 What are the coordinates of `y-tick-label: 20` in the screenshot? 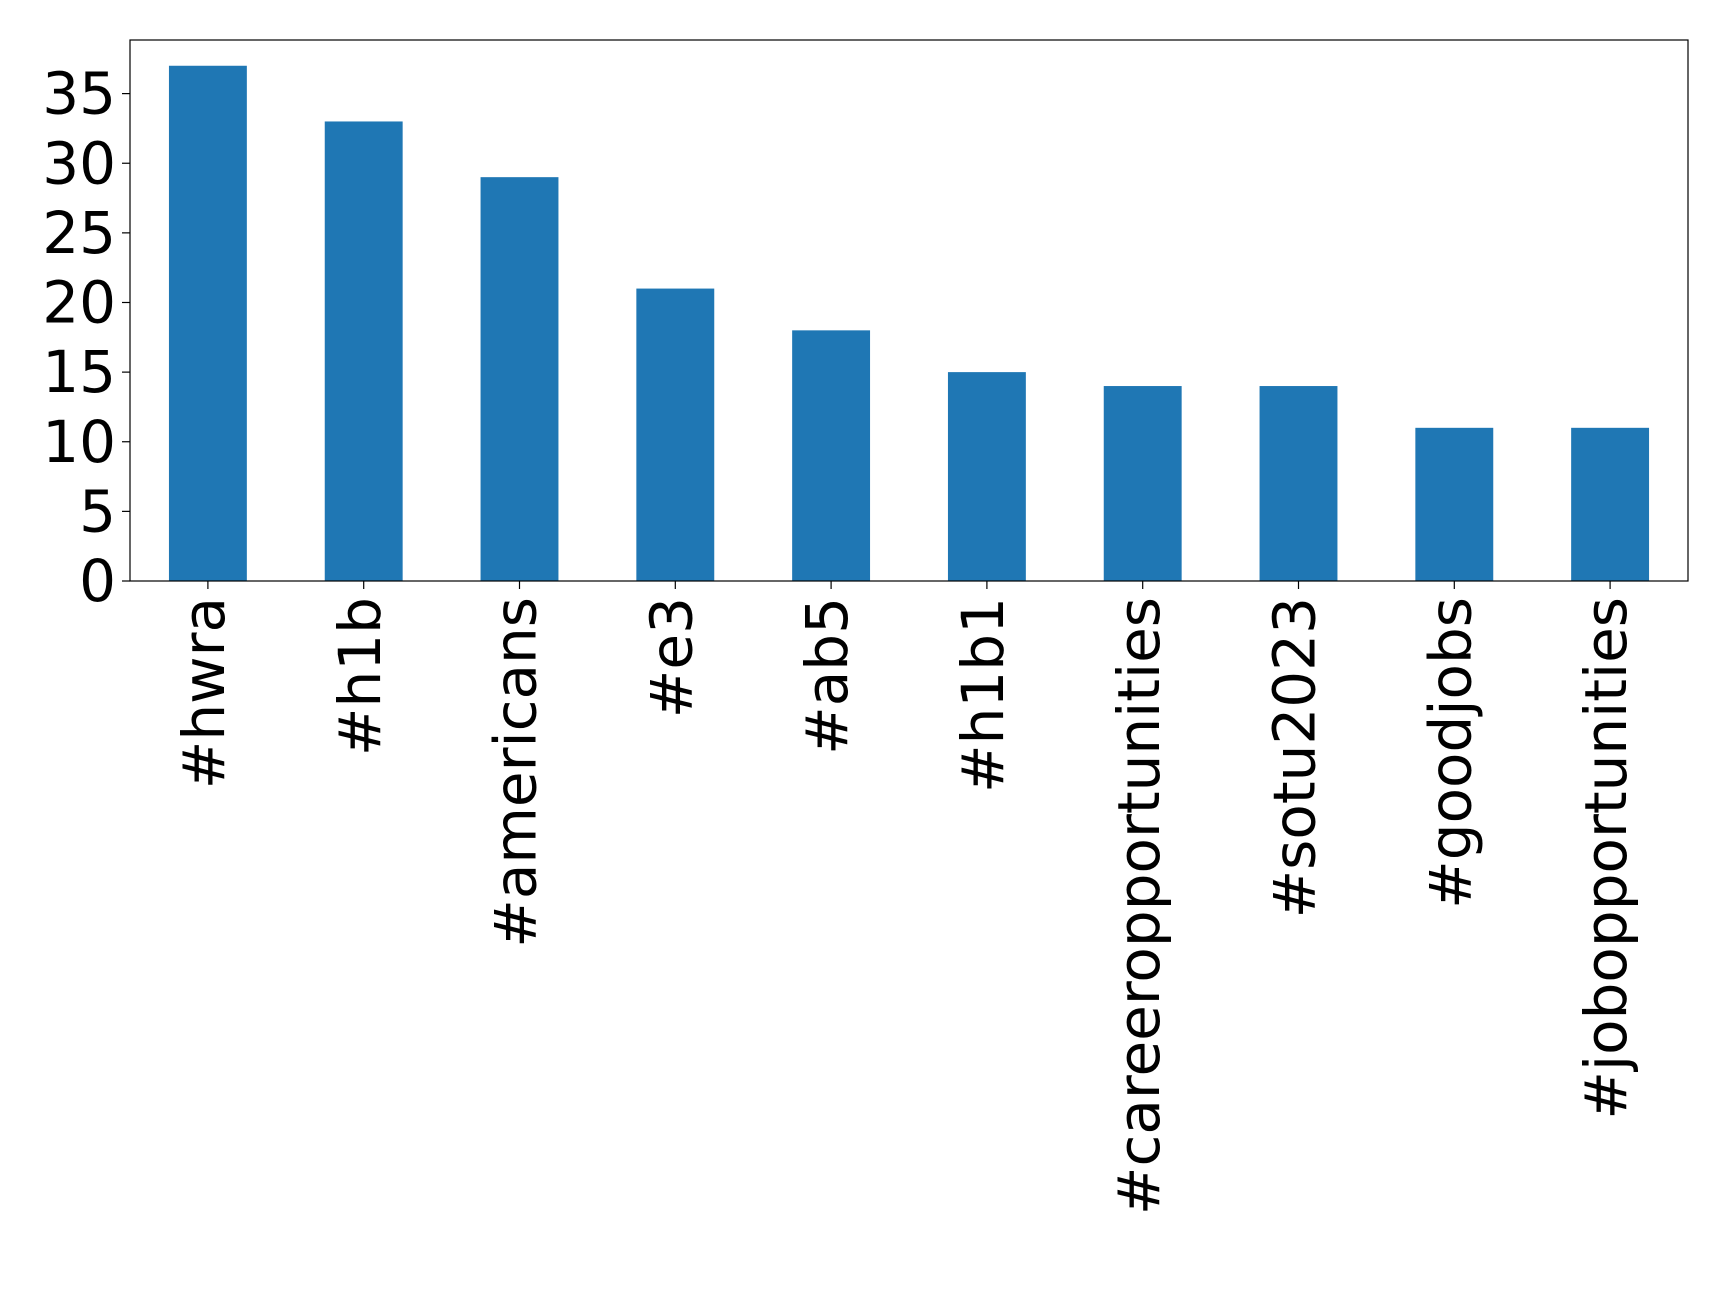 It's located at (79, 303).